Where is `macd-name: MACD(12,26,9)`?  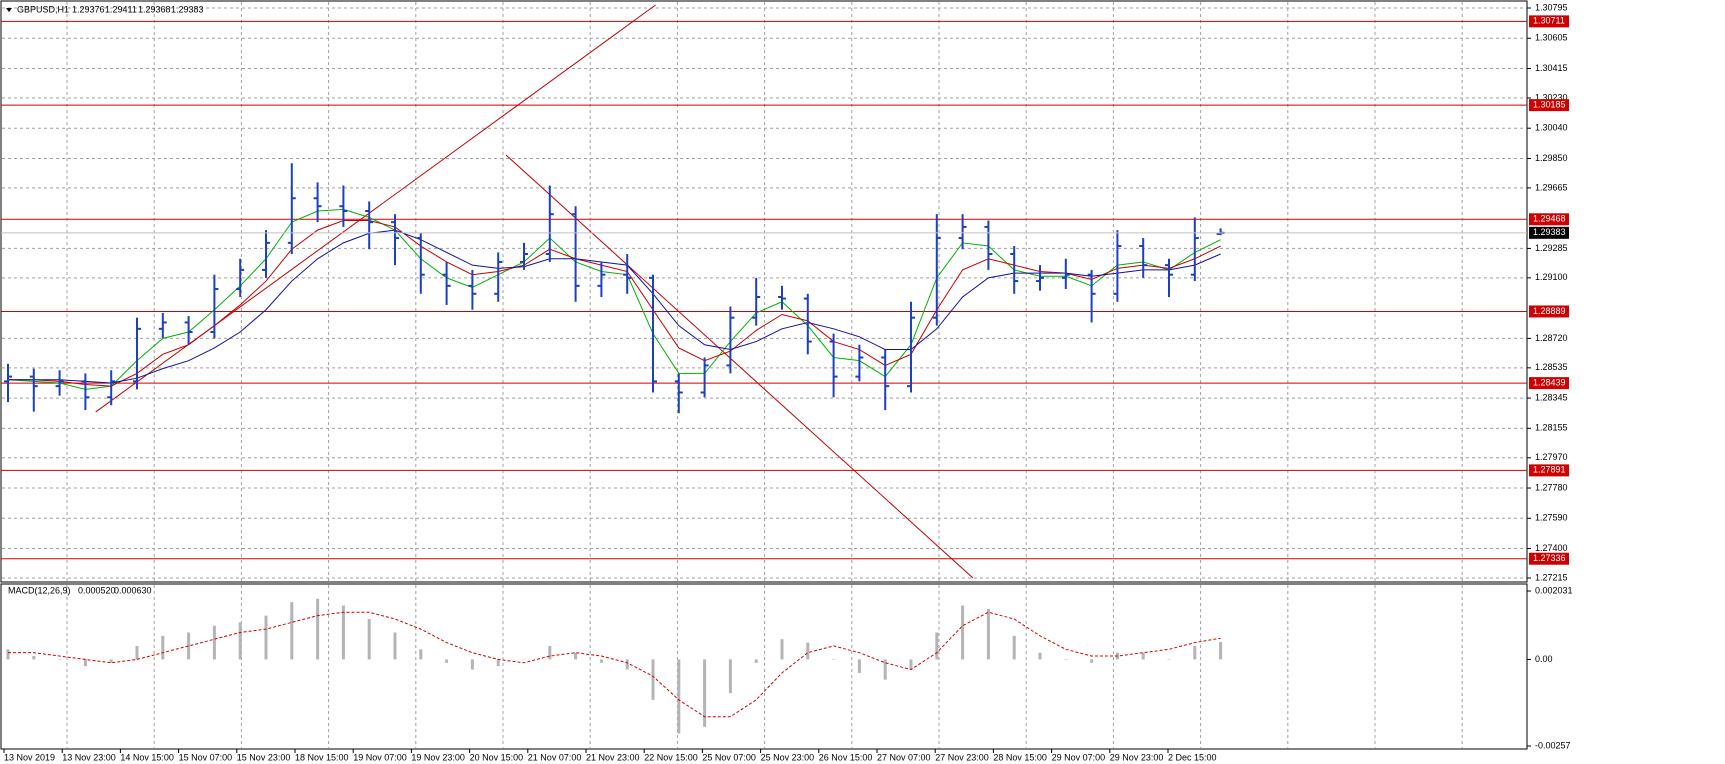
macd-name: MACD(12,26,9) is located at coordinates (39, 590).